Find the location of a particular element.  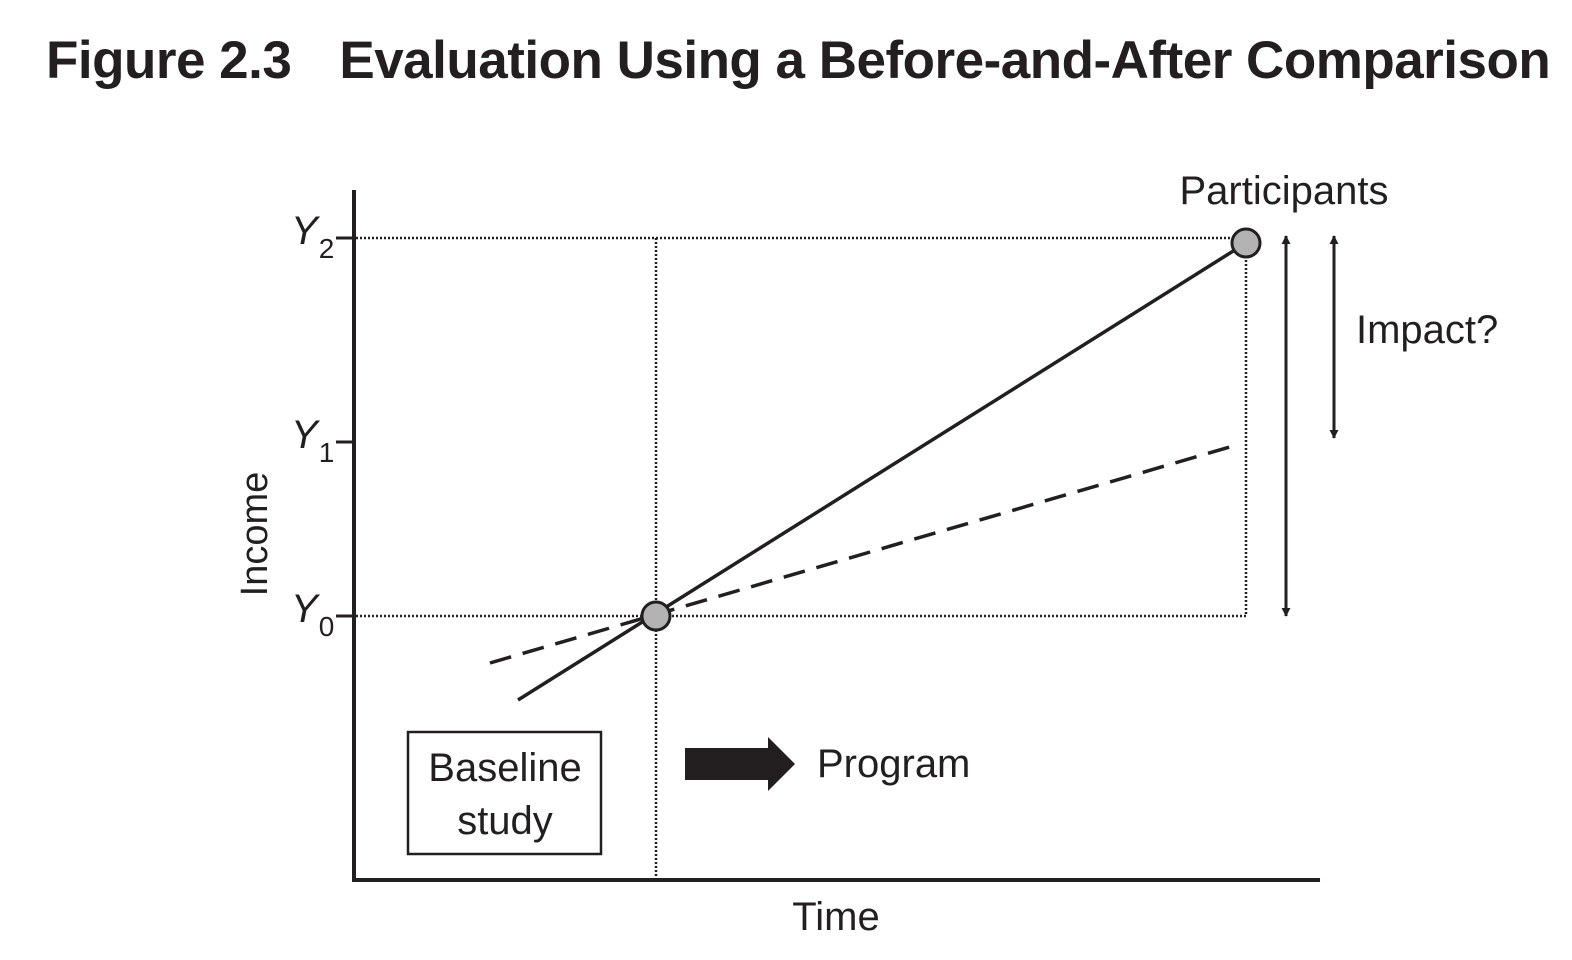

x-axis-label: Time is located at coordinates (835, 917).